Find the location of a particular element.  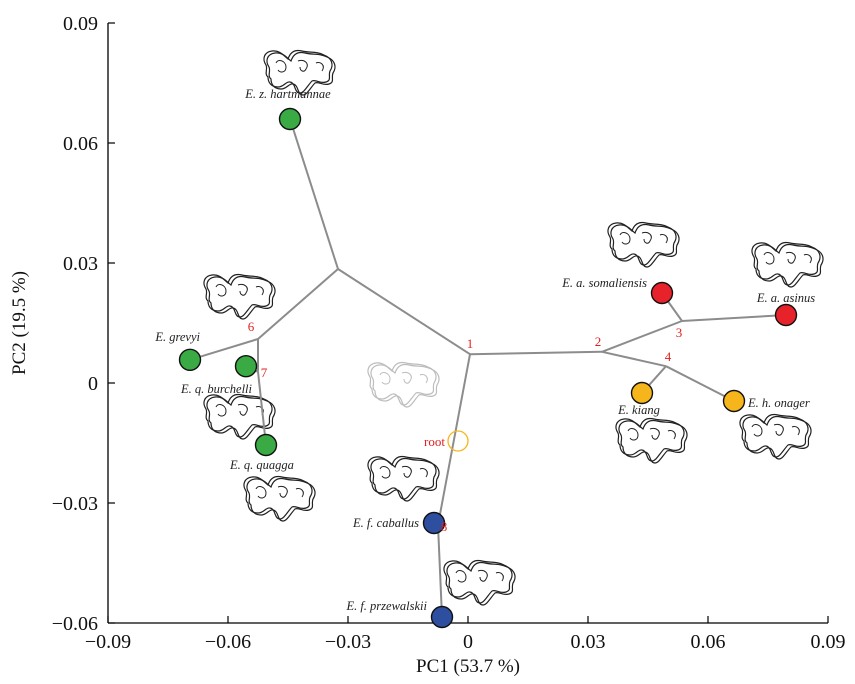

species-point-e-kiang is located at coordinates (642, 393).